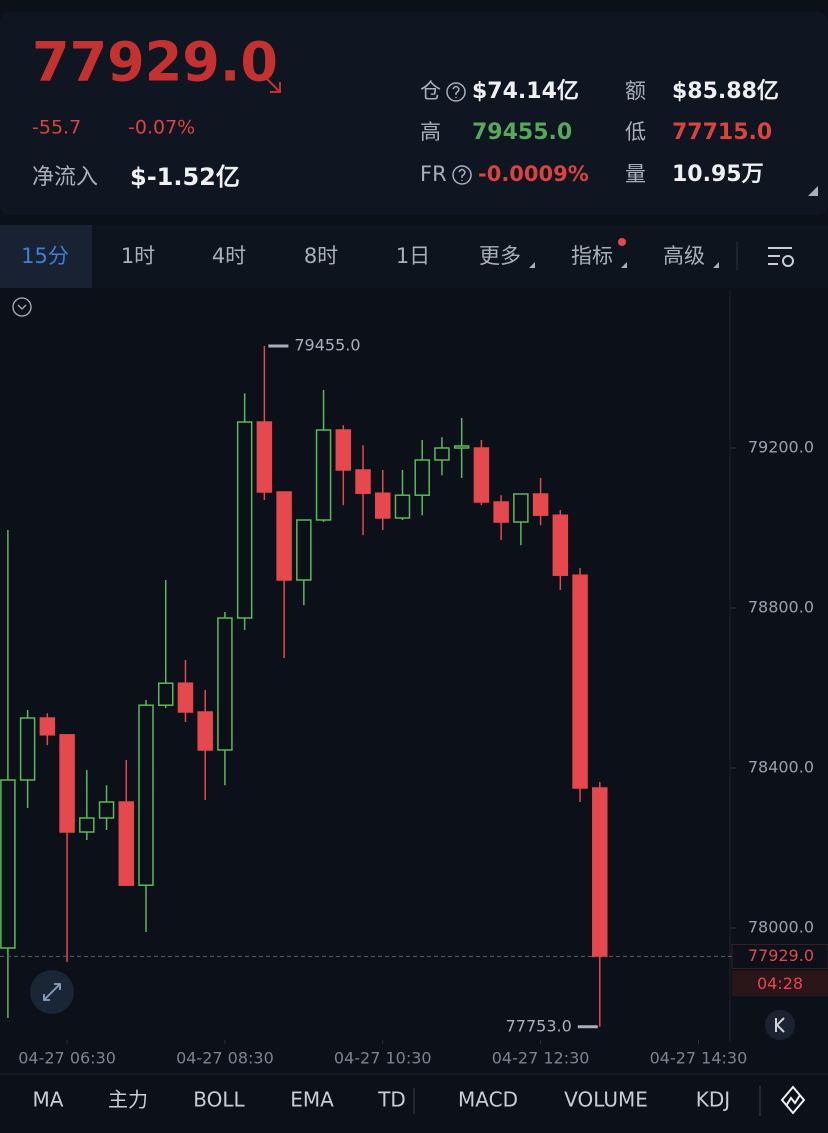  I want to click on indicator: KDJ, so click(713, 1100).